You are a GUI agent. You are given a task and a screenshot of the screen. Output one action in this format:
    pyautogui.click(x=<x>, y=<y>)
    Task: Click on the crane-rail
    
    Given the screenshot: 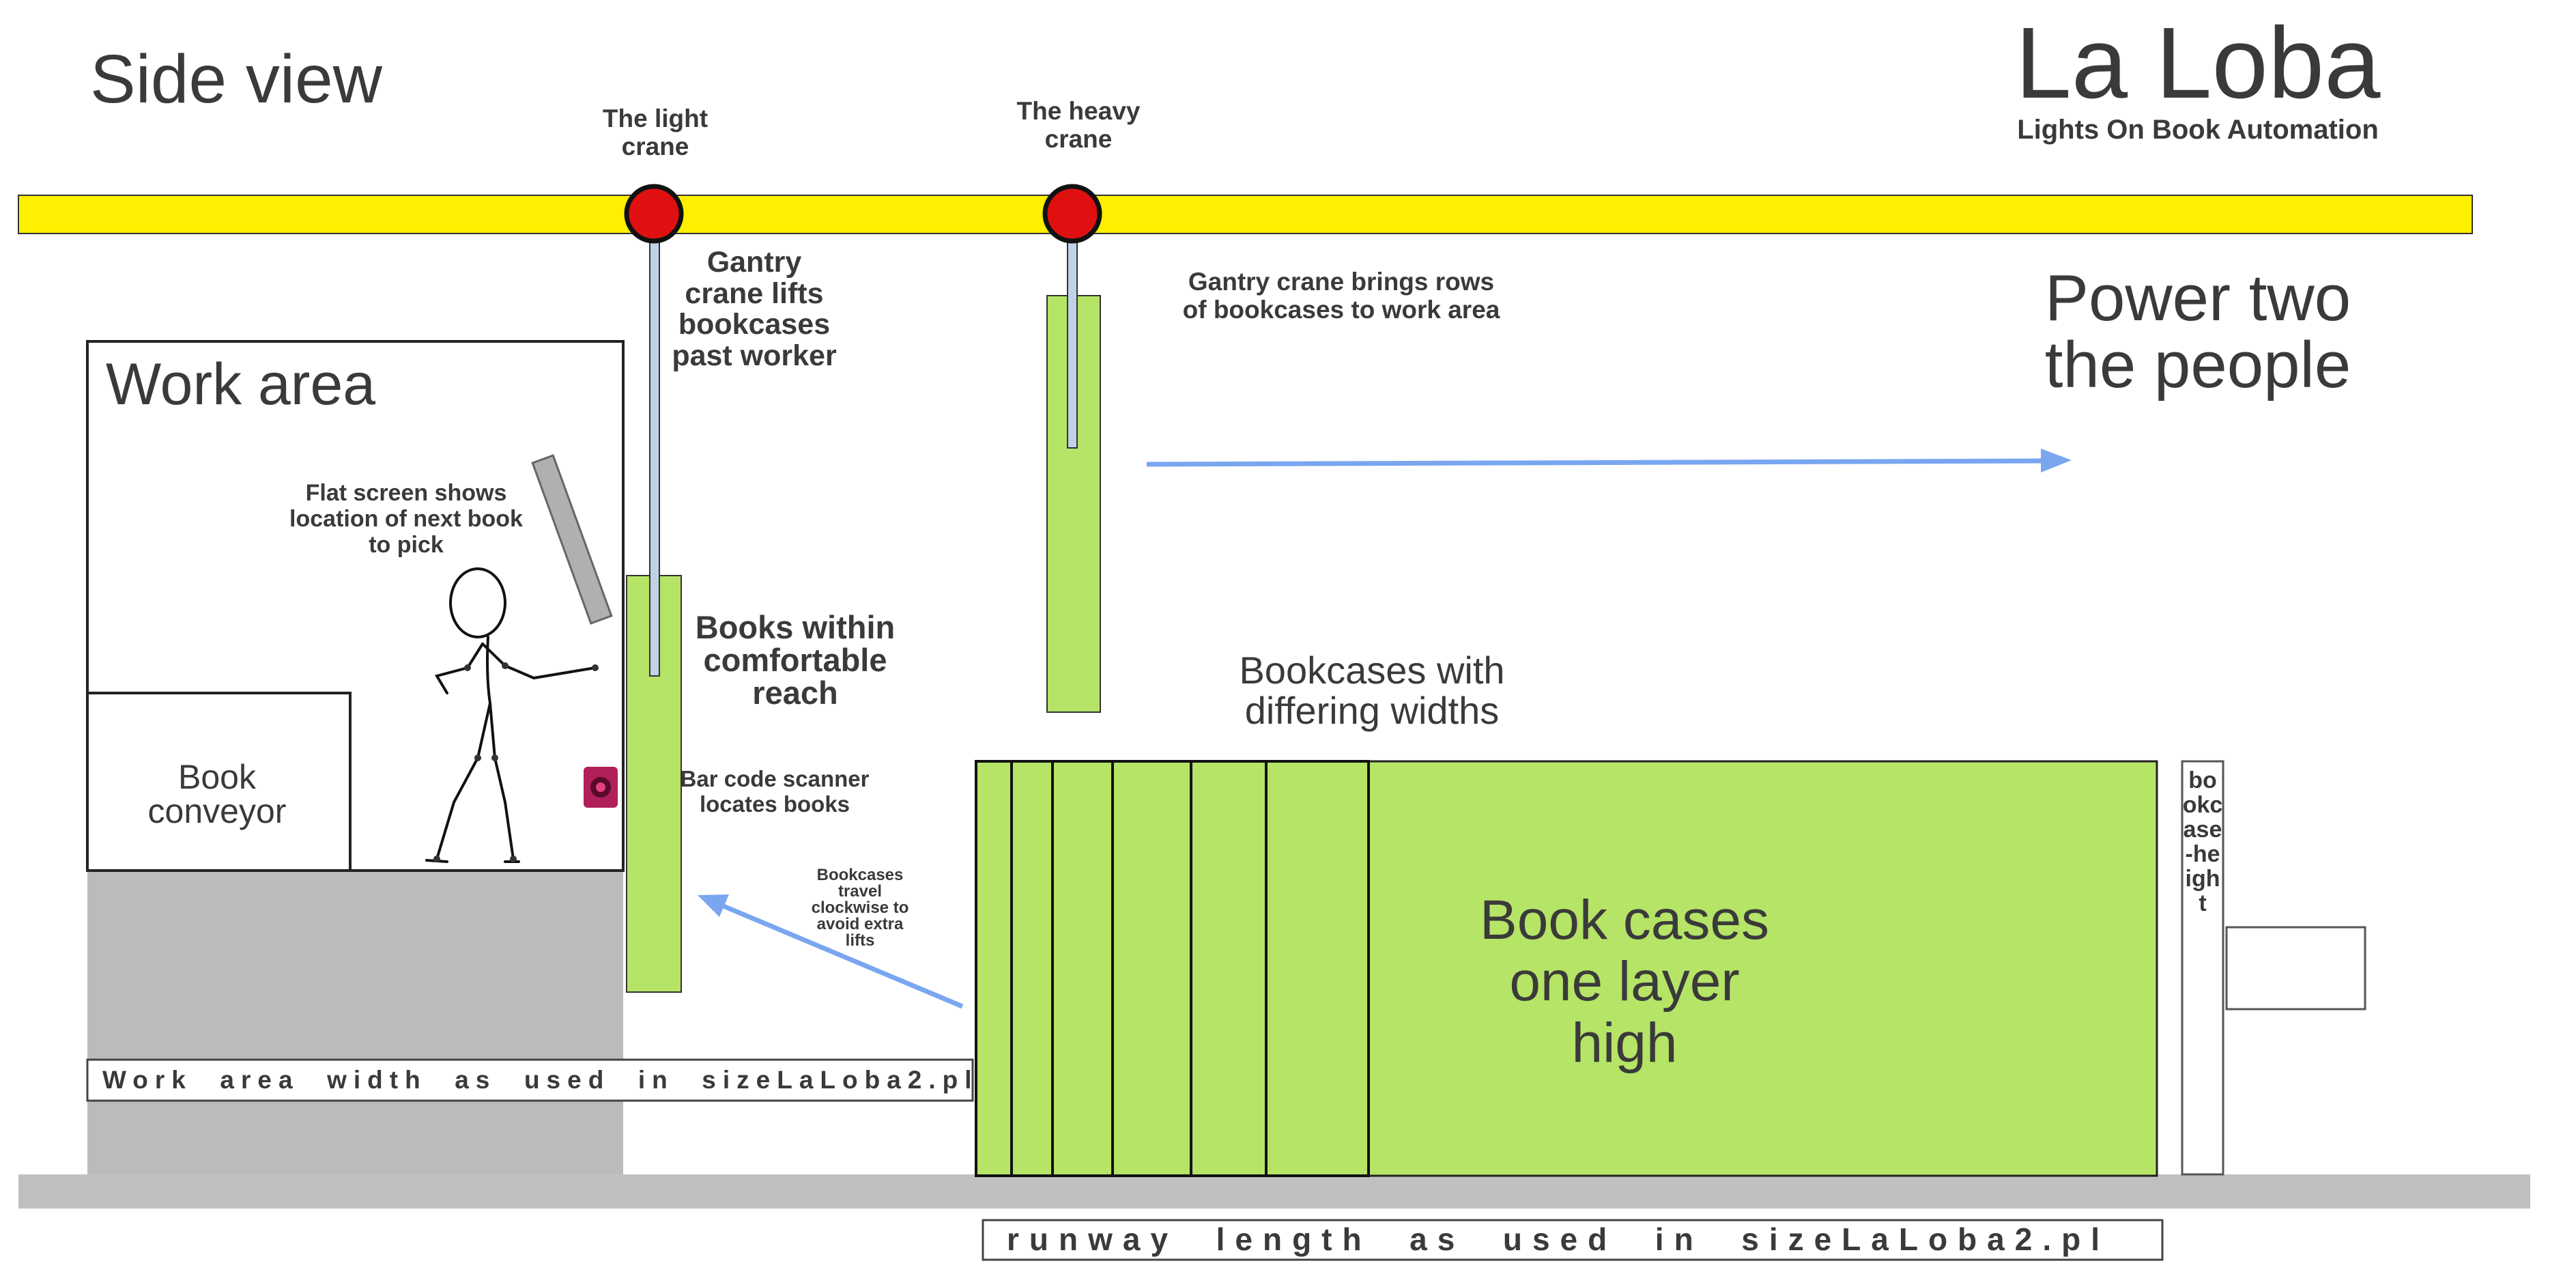 What is the action you would take?
    pyautogui.click(x=1245, y=214)
    